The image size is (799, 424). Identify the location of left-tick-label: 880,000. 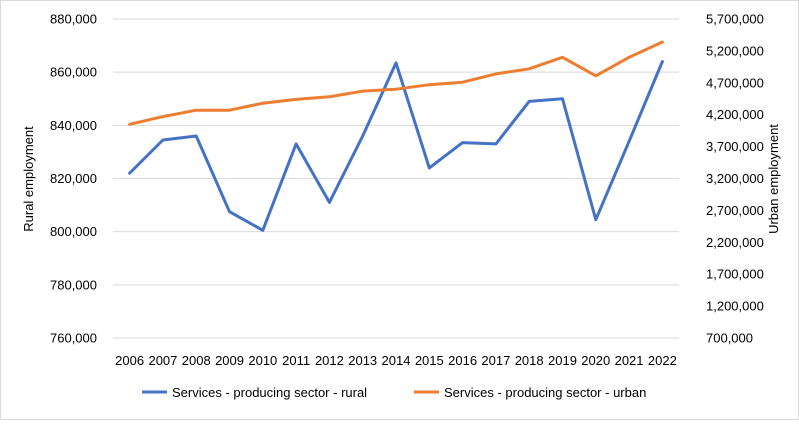
(73, 19).